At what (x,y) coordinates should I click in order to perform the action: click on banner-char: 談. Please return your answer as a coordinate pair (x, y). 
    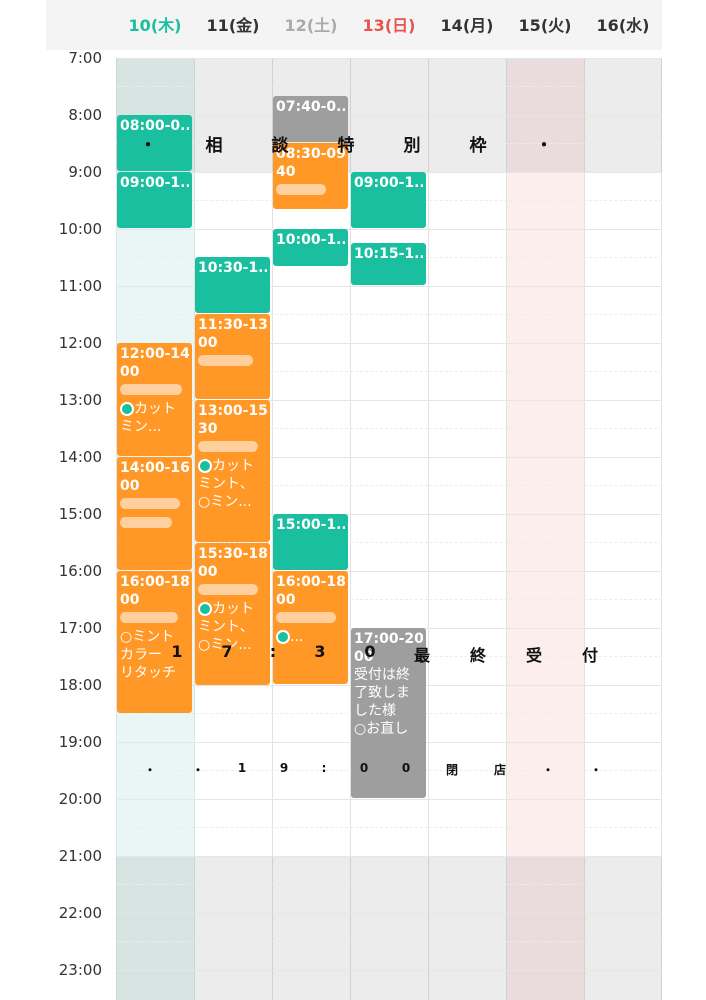
    Looking at the image, I should click on (280, 146).